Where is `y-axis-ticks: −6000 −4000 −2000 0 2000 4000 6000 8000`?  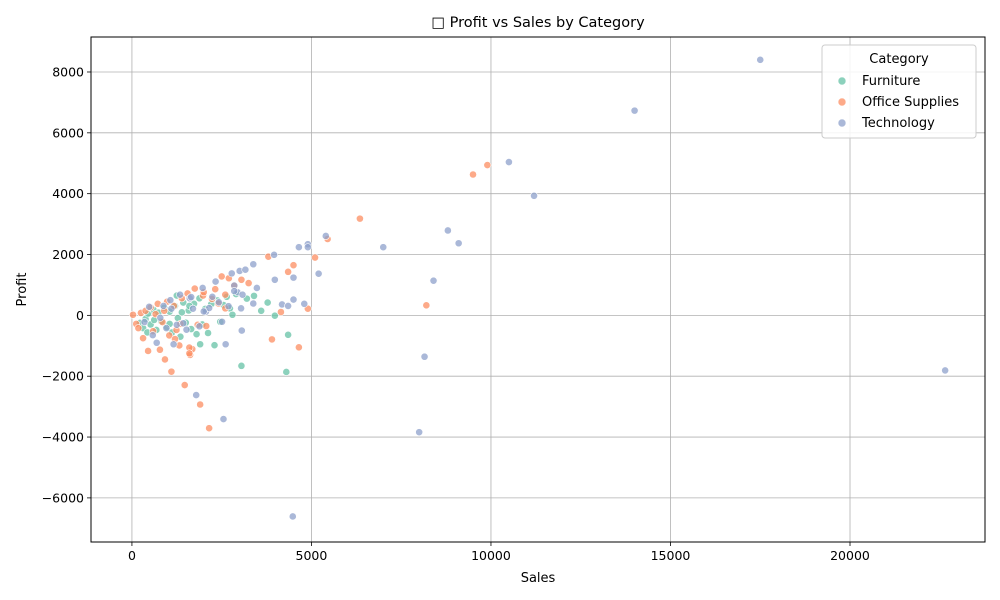 y-axis-ticks: −6000 −4000 −2000 0 2000 4000 6000 8000 is located at coordinates (66, 284).